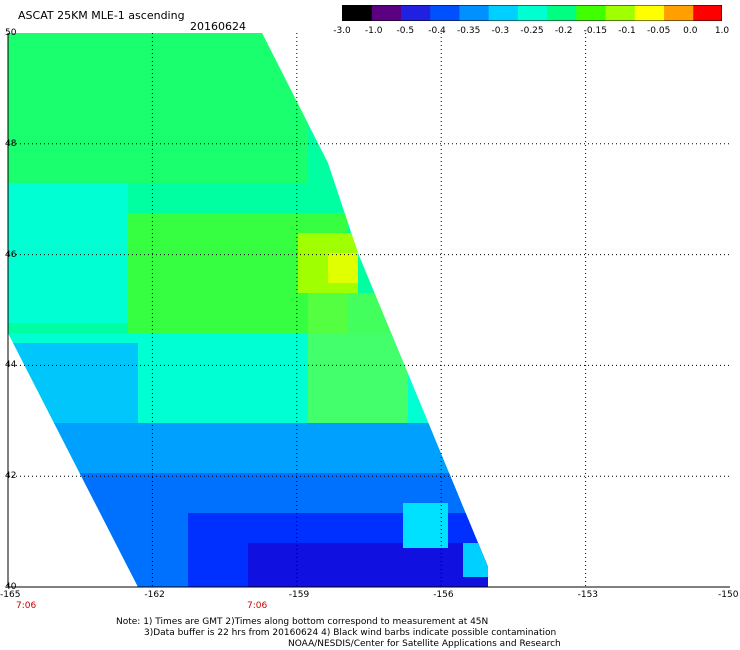 The height and width of the screenshot is (650, 740). What do you see at coordinates (563, 31) in the screenshot?
I see `colorbar-label: -0.2` at bounding box center [563, 31].